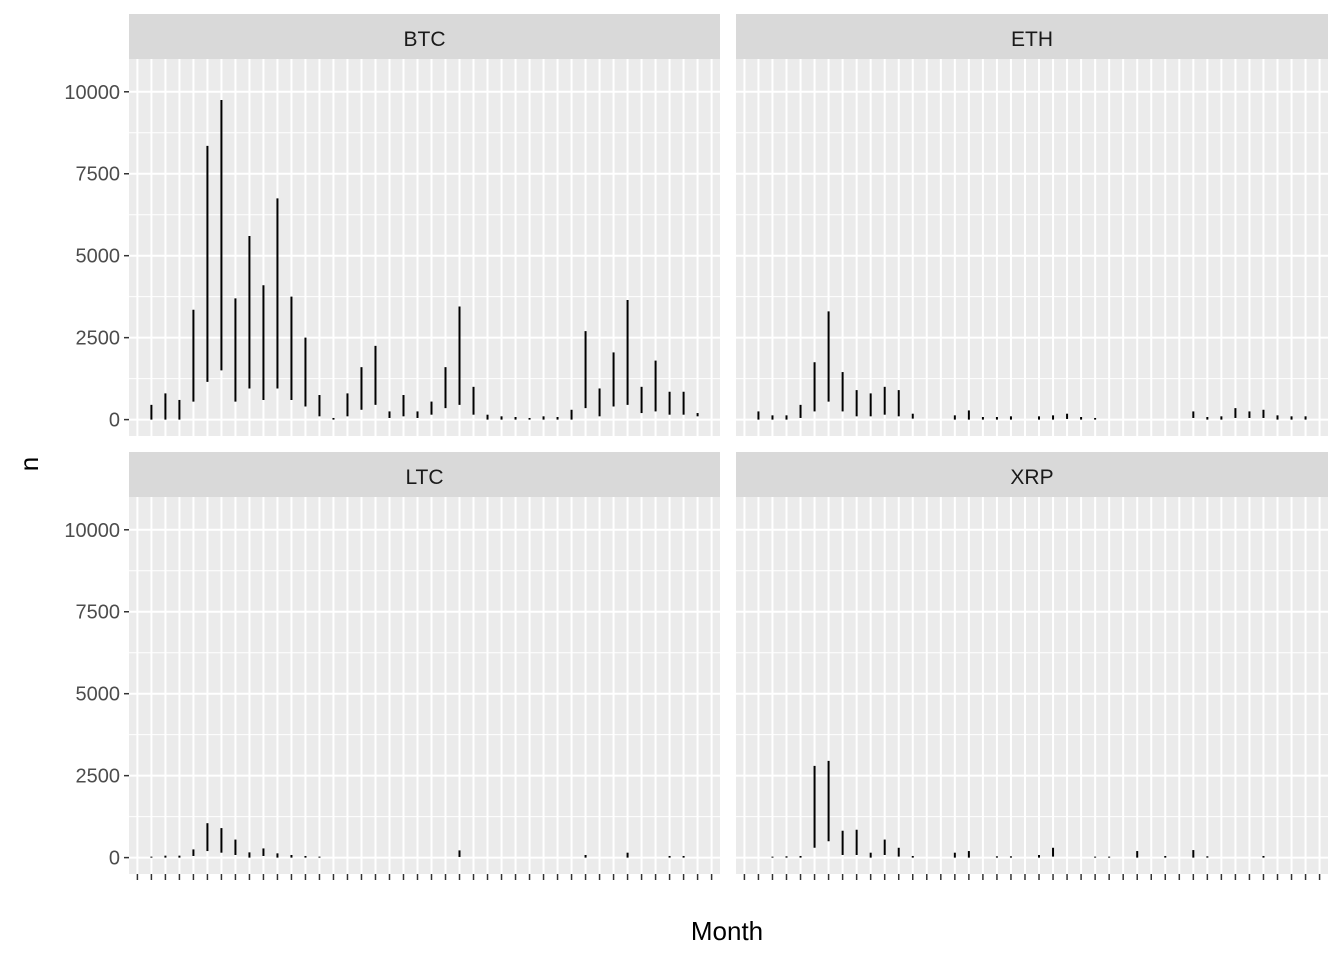 The image size is (1344, 965). What do you see at coordinates (424, 477) in the screenshot?
I see `facet-strip-label: LTC` at bounding box center [424, 477].